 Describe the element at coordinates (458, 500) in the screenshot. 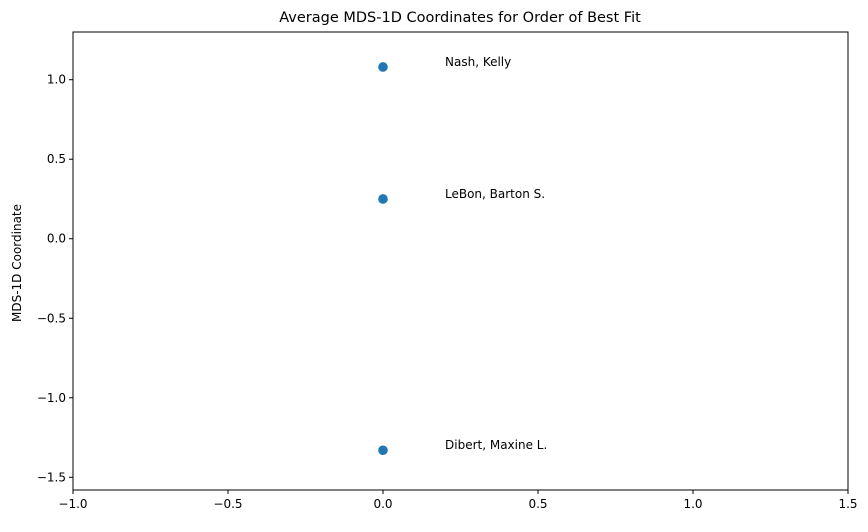

I see `x-axis: −1.0 −0.5 0.0 0.5 1.0 1.5` at that location.